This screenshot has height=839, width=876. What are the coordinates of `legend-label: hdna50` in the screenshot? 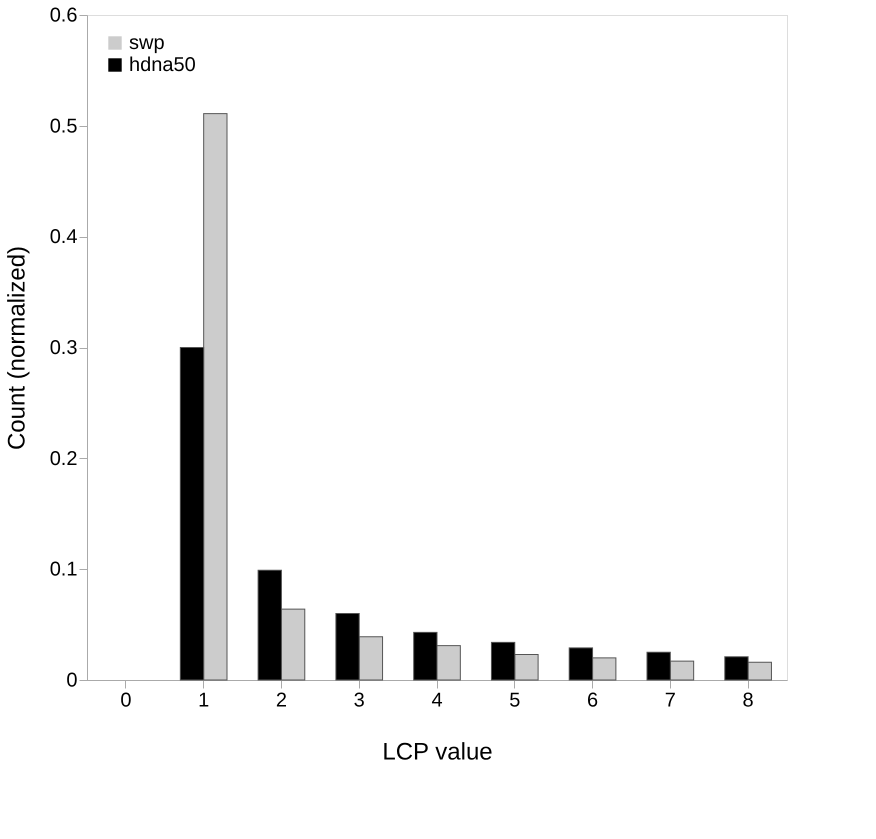 It's located at (162, 65).